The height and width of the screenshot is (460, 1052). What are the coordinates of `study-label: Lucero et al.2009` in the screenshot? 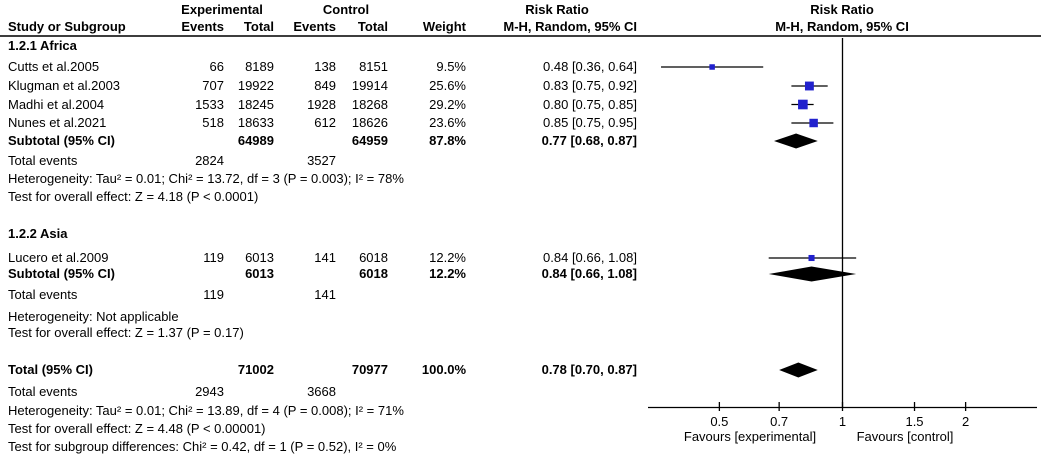 It's located at (58, 257).